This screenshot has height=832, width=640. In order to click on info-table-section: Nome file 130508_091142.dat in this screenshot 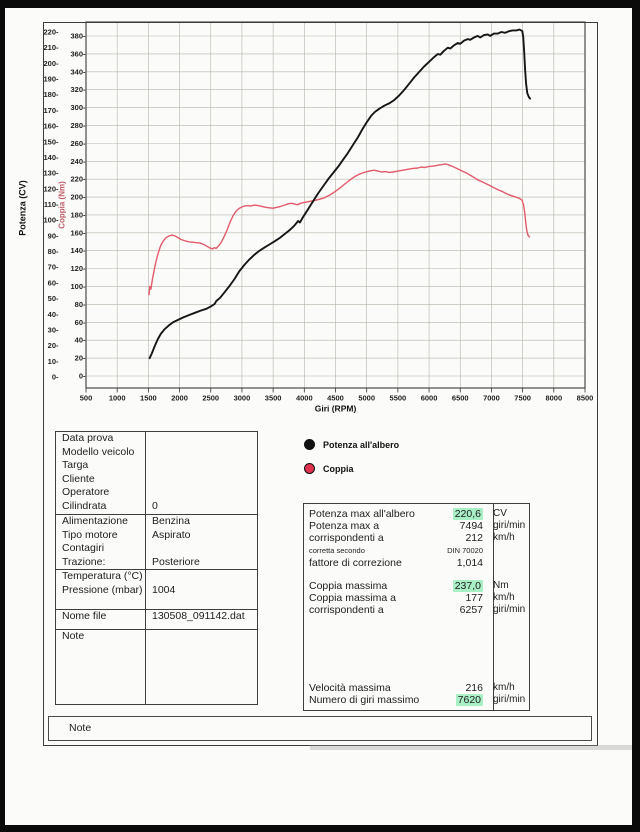, I will do `click(156, 619)`.